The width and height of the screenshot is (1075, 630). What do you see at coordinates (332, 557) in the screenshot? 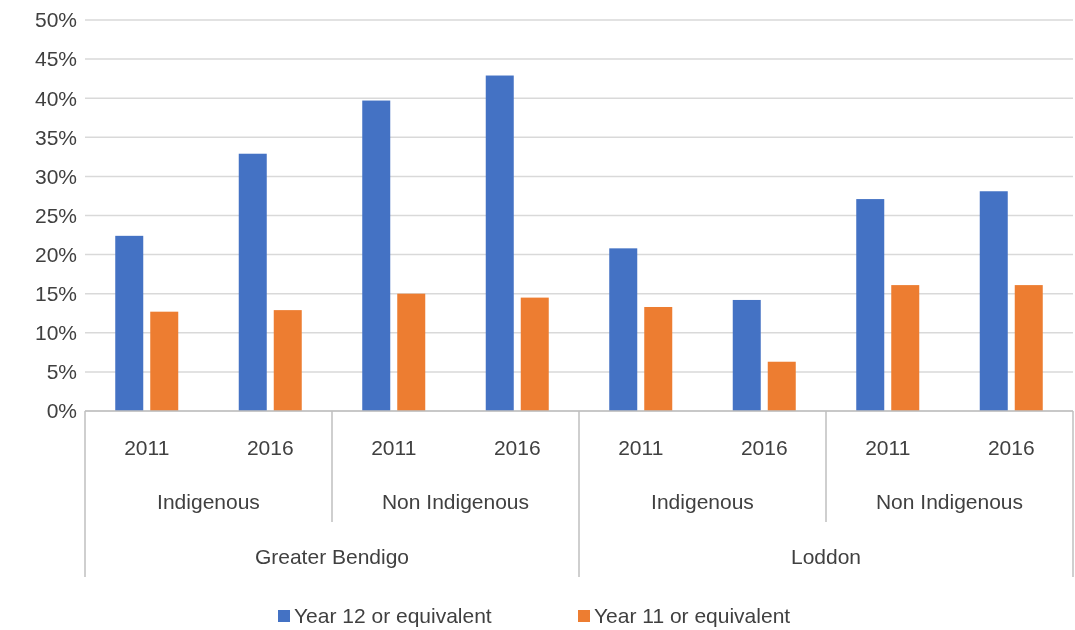
I see `text: Greater Bendigo` at bounding box center [332, 557].